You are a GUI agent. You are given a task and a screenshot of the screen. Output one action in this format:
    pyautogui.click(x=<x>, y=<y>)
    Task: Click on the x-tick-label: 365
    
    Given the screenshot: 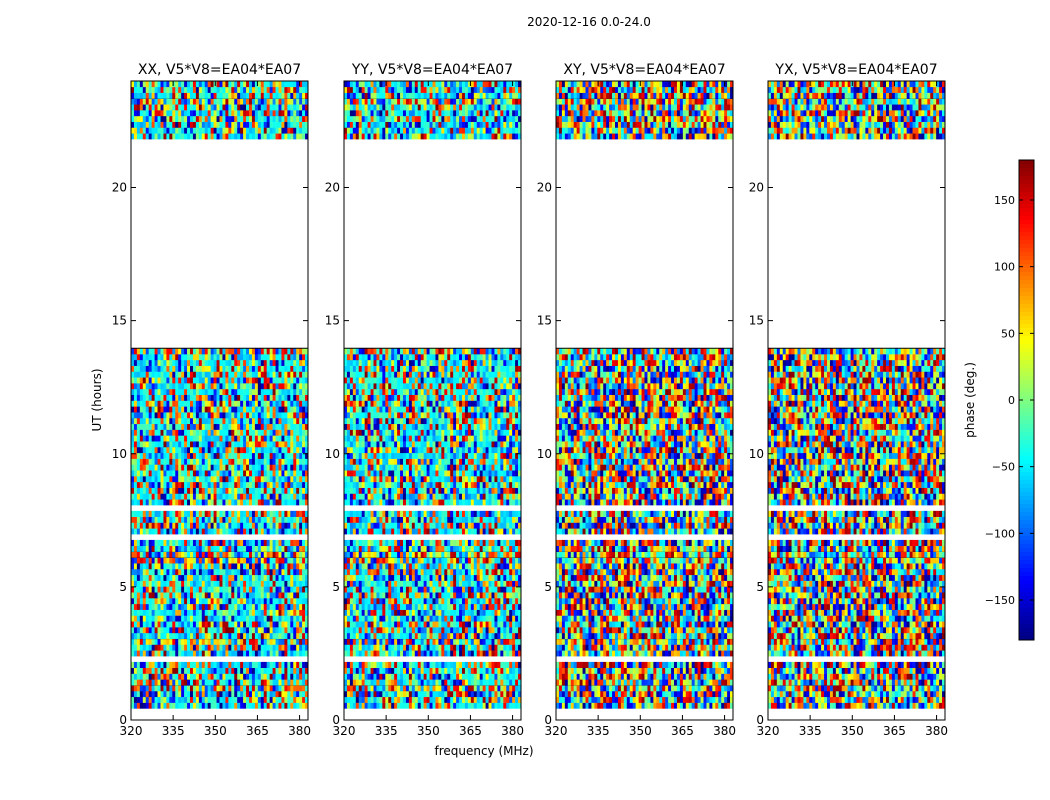 What is the action you would take?
    pyautogui.click(x=257, y=731)
    